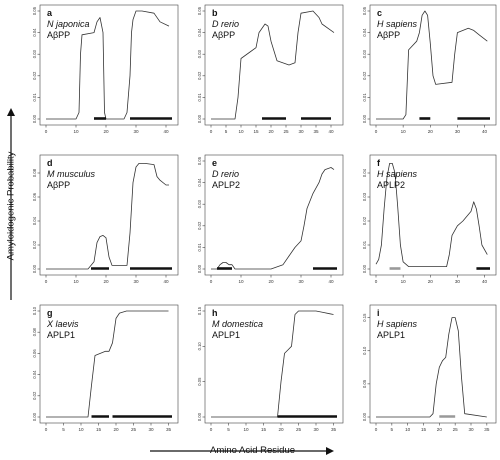 This screenshot has width=500, height=460. I want to click on protein-label: APLP2, so click(226, 185).